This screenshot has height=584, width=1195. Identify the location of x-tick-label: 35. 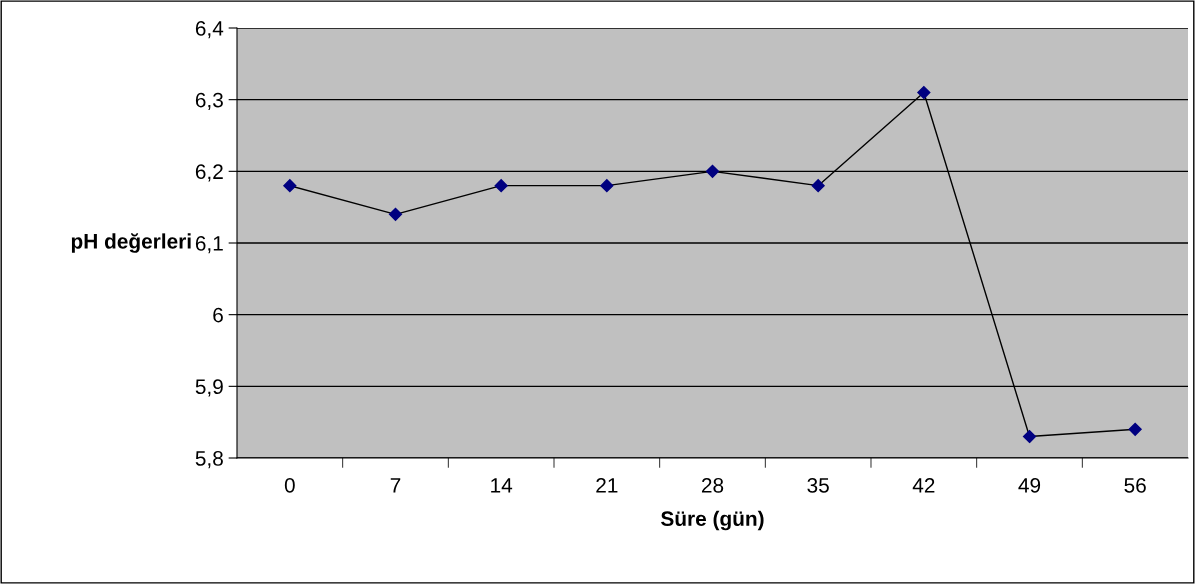
(818, 485).